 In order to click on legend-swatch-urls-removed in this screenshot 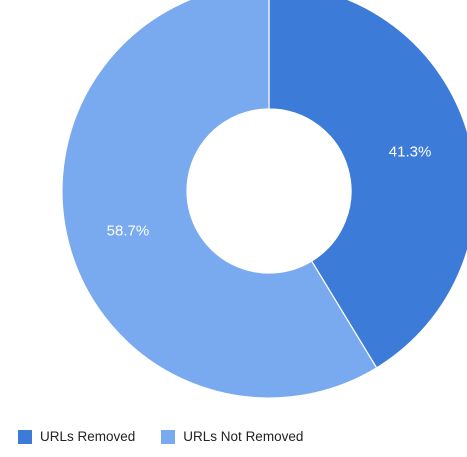, I will do `click(25, 436)`.